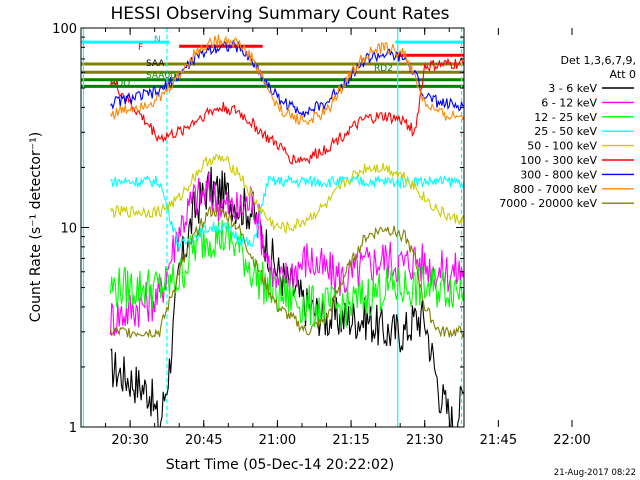 This screenshot has width=640, height=480. What do you see at coordinates (64, 29) in the screenshot?
I see `y-tick-label-0: 100` at bounding box center [64, 29].